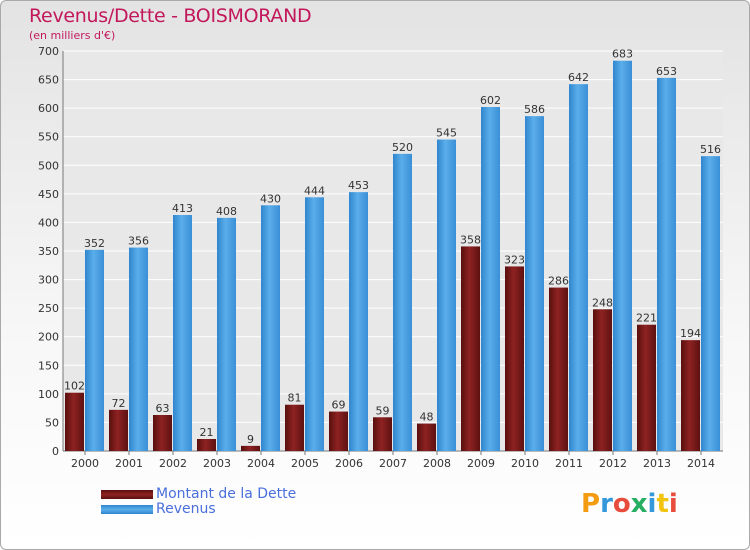  What do you see at coordinates (613, 463) in the screenshot?
I see `x-tick-label: 2012` at bounding box center [613, 463].